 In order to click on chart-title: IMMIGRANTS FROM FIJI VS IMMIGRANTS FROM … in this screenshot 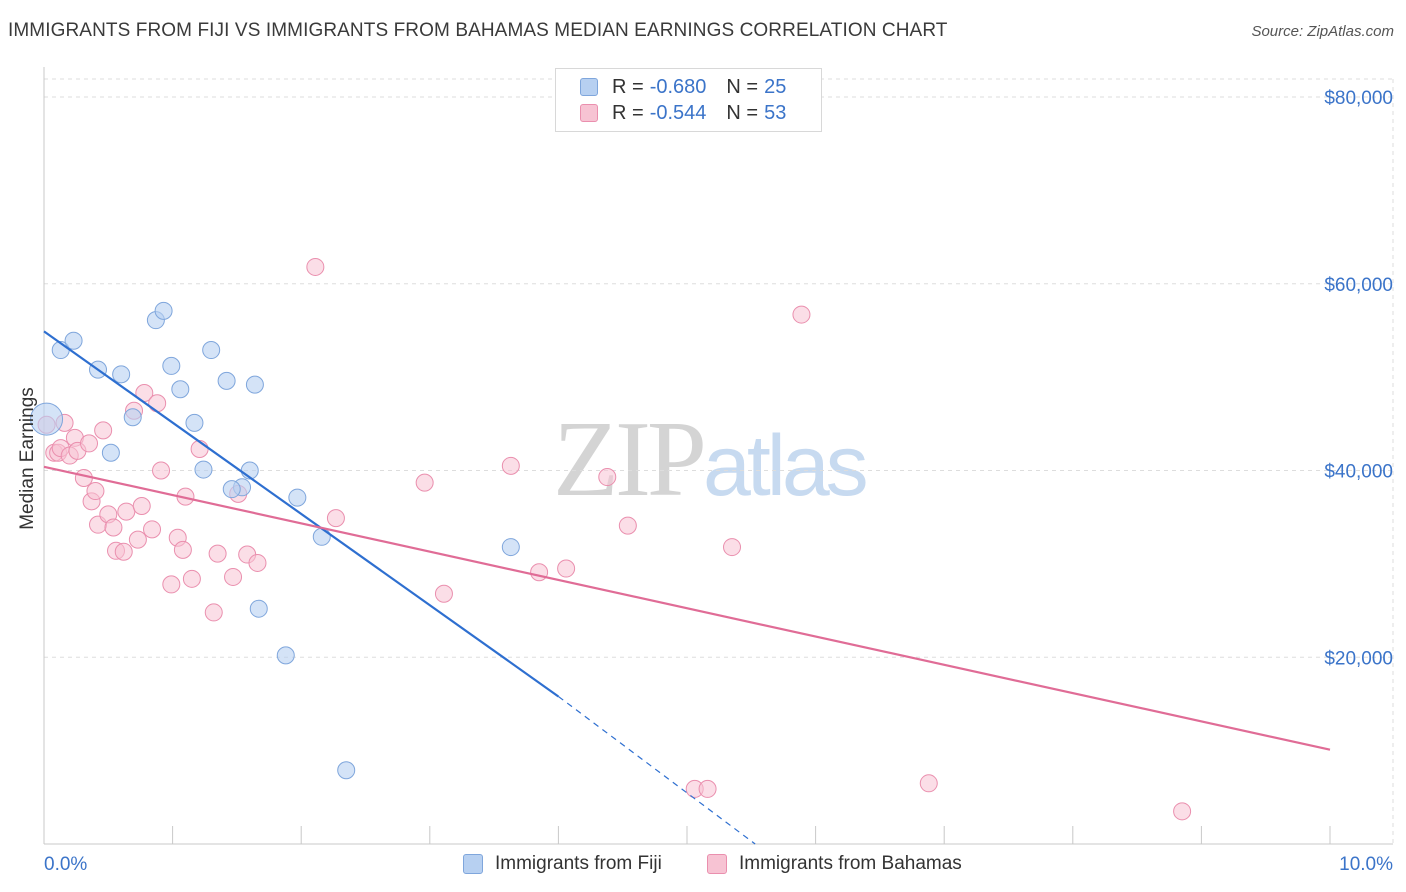, I will do `click(478, 30)`.